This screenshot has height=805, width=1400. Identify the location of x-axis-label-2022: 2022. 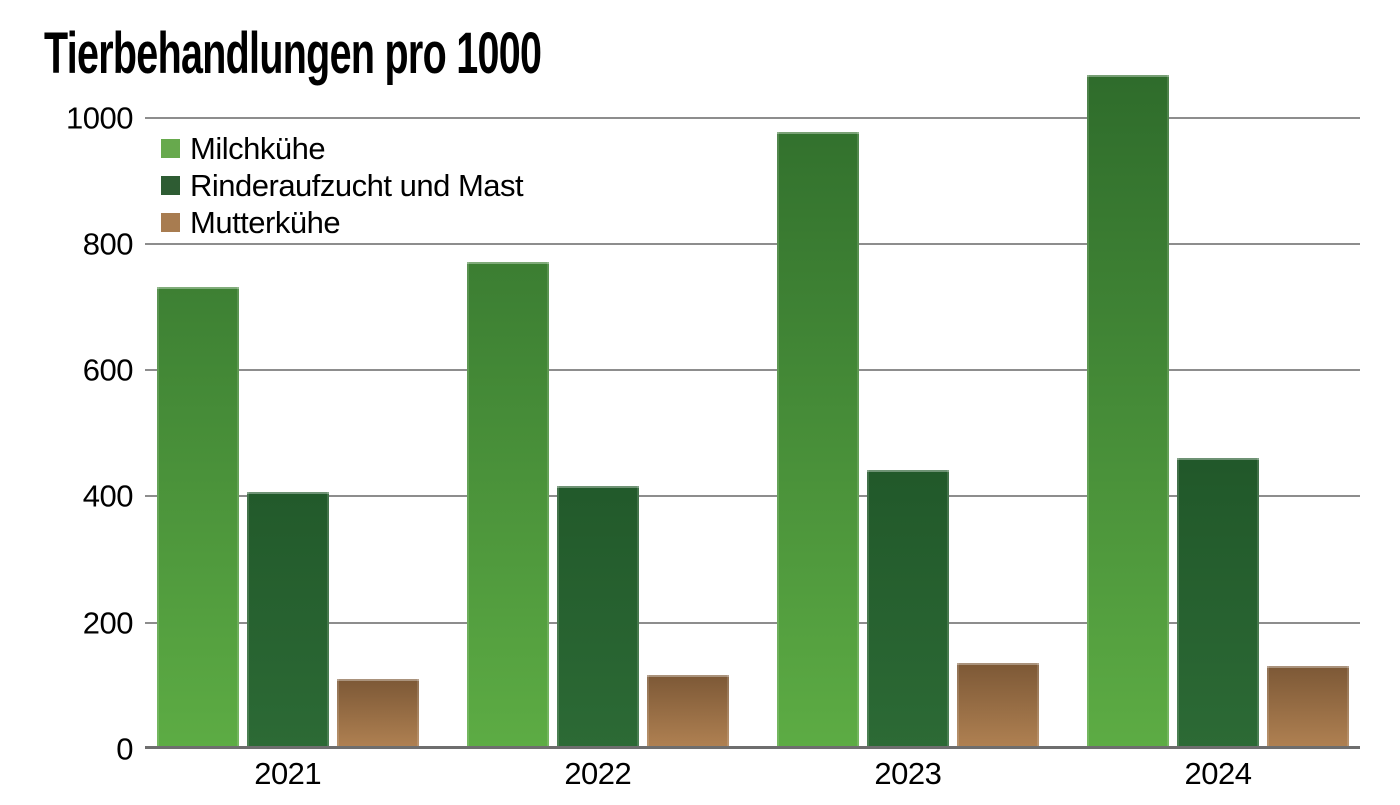
(598, 773).